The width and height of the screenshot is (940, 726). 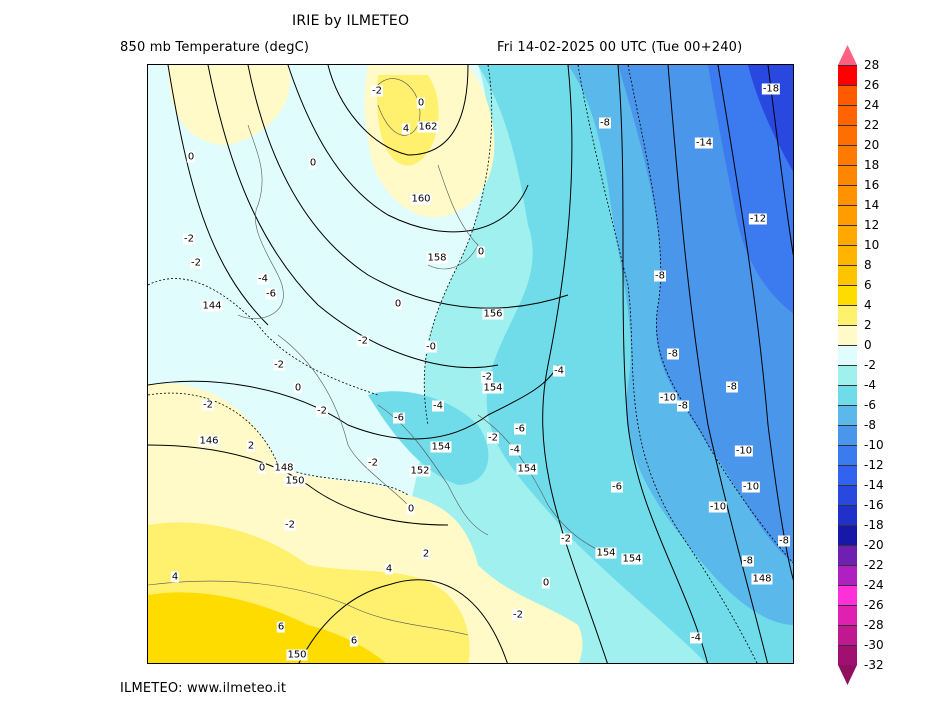 I want to click on contour-label: -12, so click(x=758, y=219).